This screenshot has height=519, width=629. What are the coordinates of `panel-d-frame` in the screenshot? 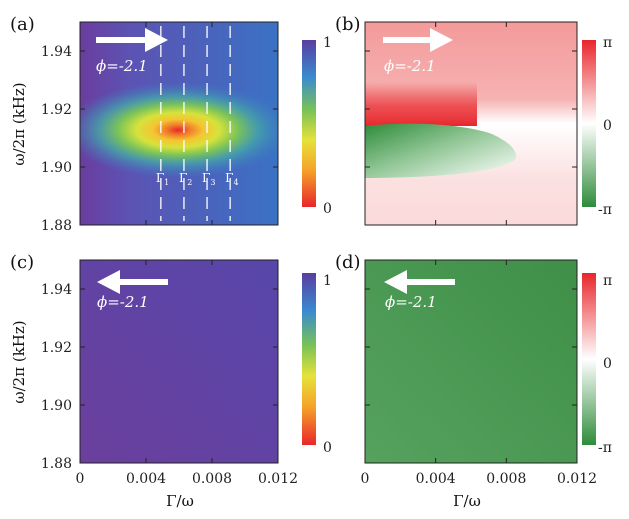 It's located at (471, 361).